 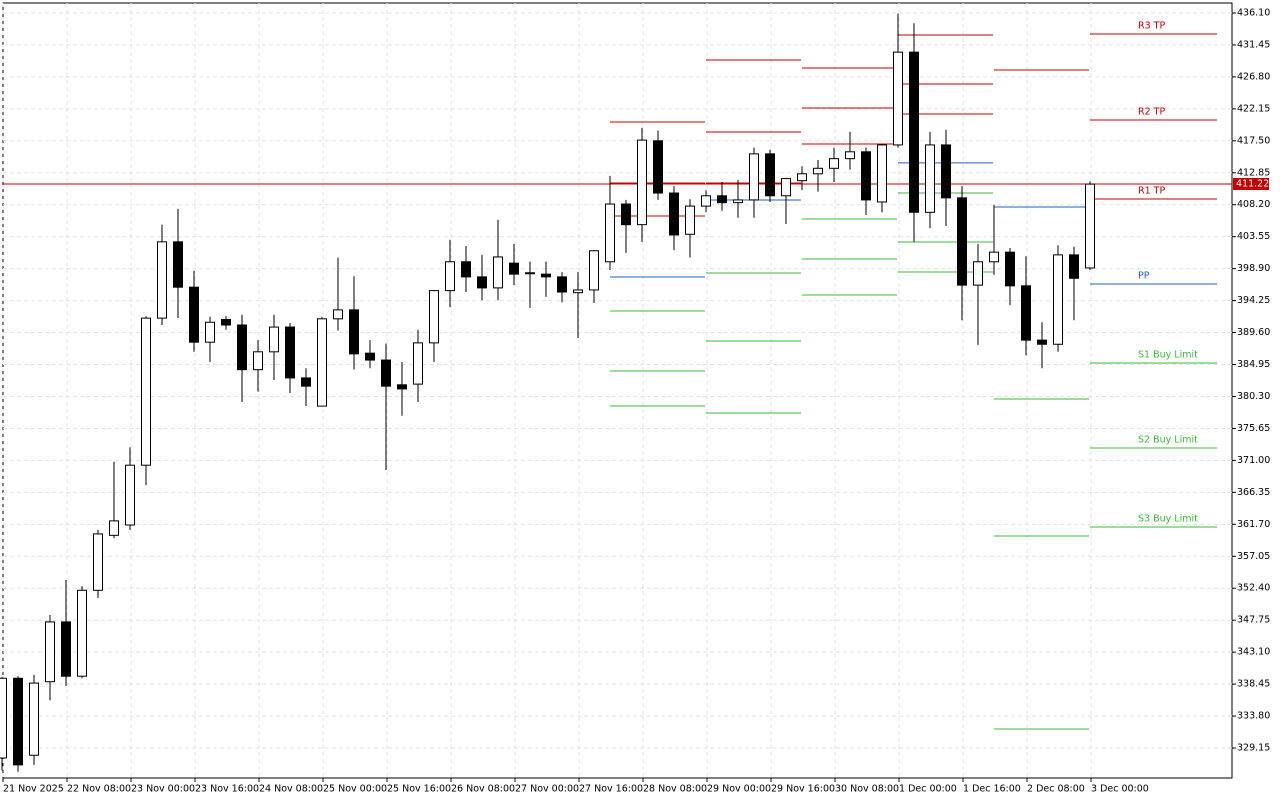 What do you see at coordinates (1253, 300) in the screenshot?
I see `y-tick-label: 394.25` at bounding box center [1253, 300].